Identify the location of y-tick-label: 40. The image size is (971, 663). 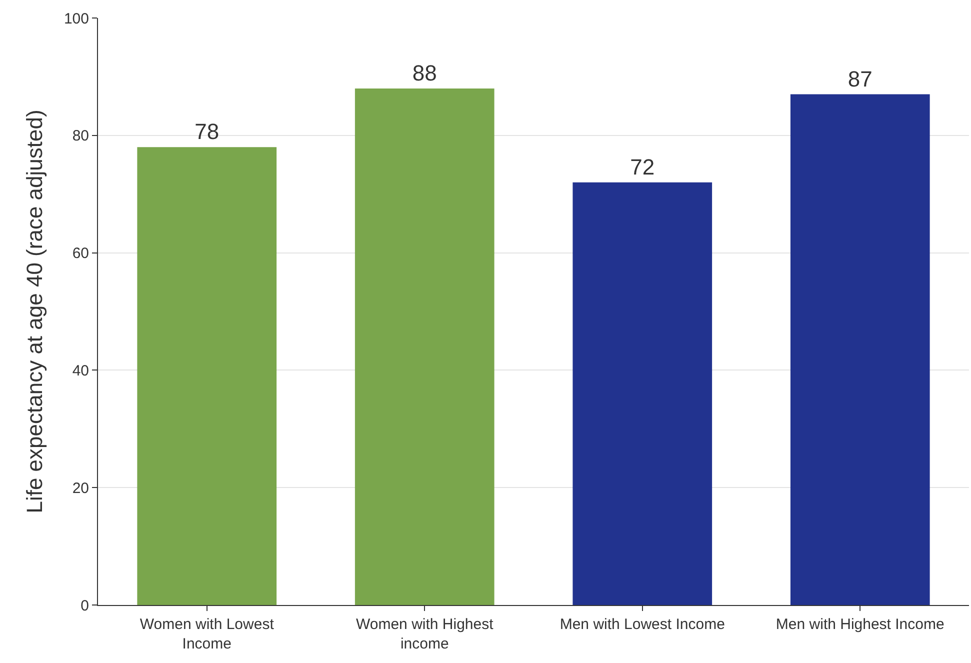
(80, 371).